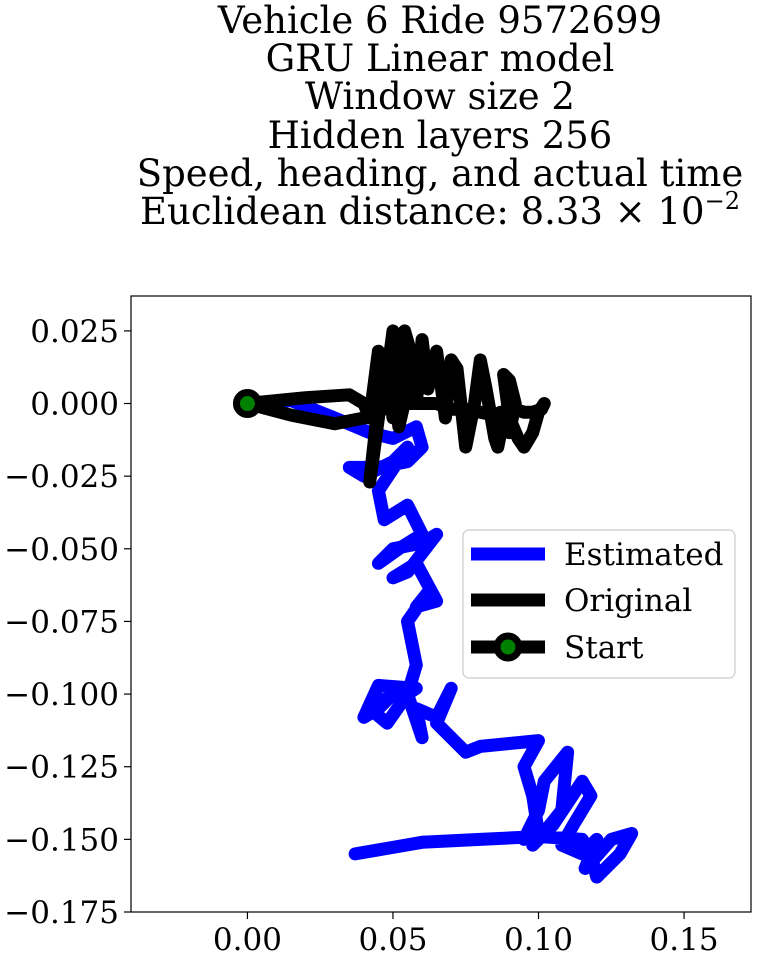  I want to click on x-tick-label: 0.05, so click(392, 940).